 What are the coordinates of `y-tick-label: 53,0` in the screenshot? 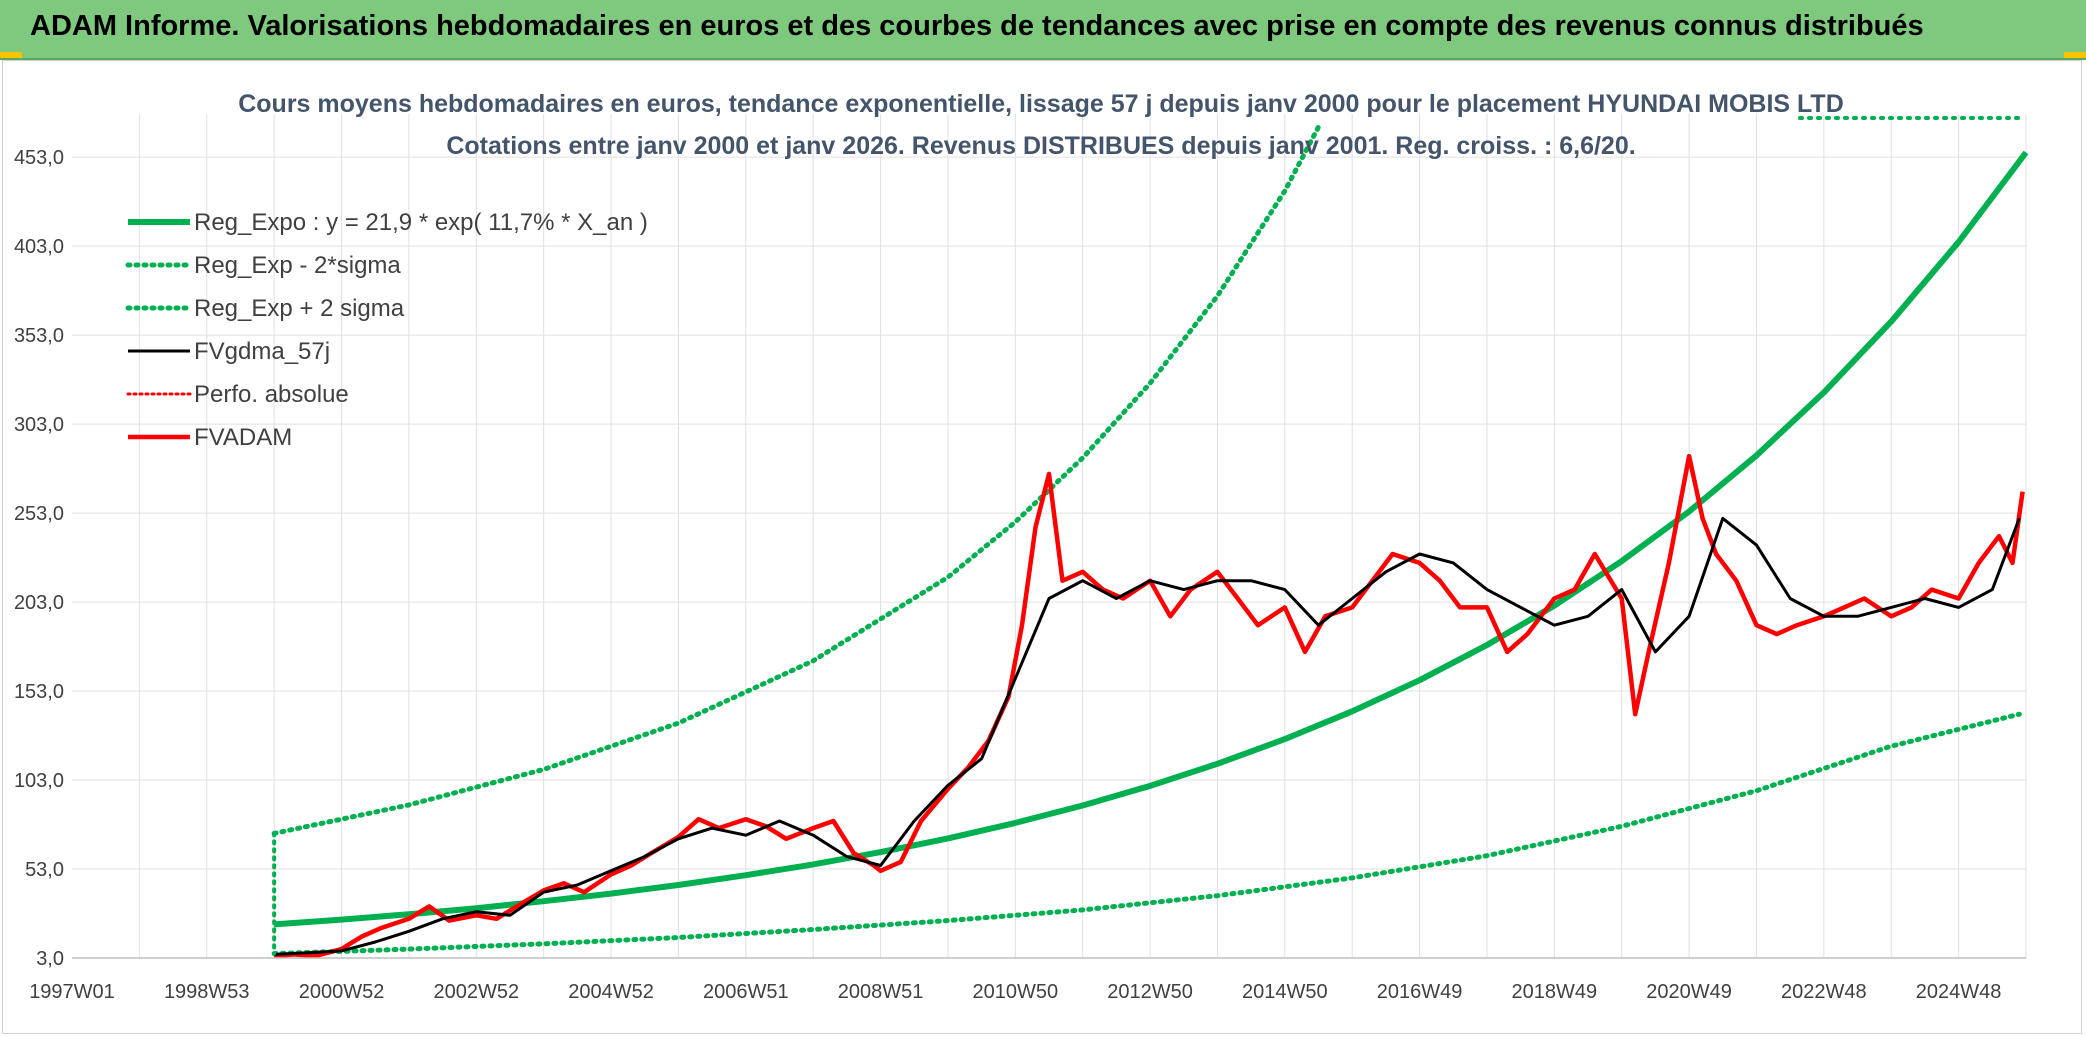 It's located at (44, 870).